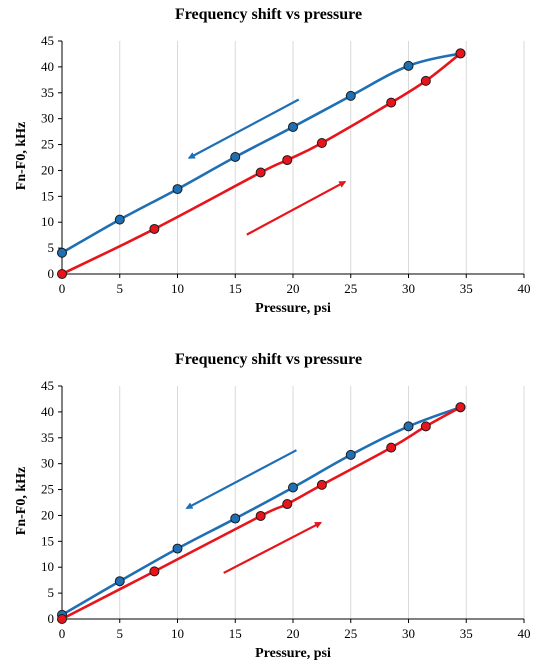 The image size is (537, 666). I want to click on chart-2-title: Frequency shift vs pressure, so click(268, 359).